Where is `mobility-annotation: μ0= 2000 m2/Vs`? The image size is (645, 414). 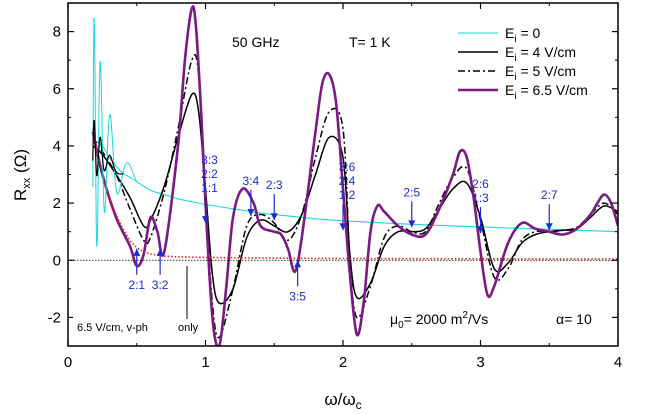 mobility-annotation: μ0= 2000 m2/Vs is located at coordinates (439, 320).